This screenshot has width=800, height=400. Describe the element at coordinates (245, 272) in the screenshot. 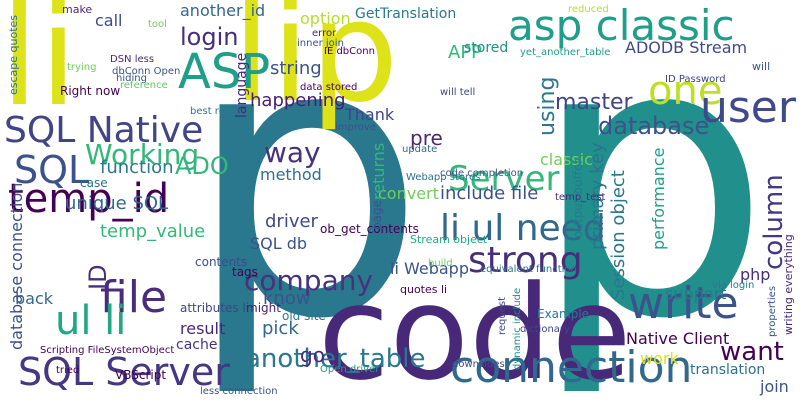

I see `word: tags` at that location.